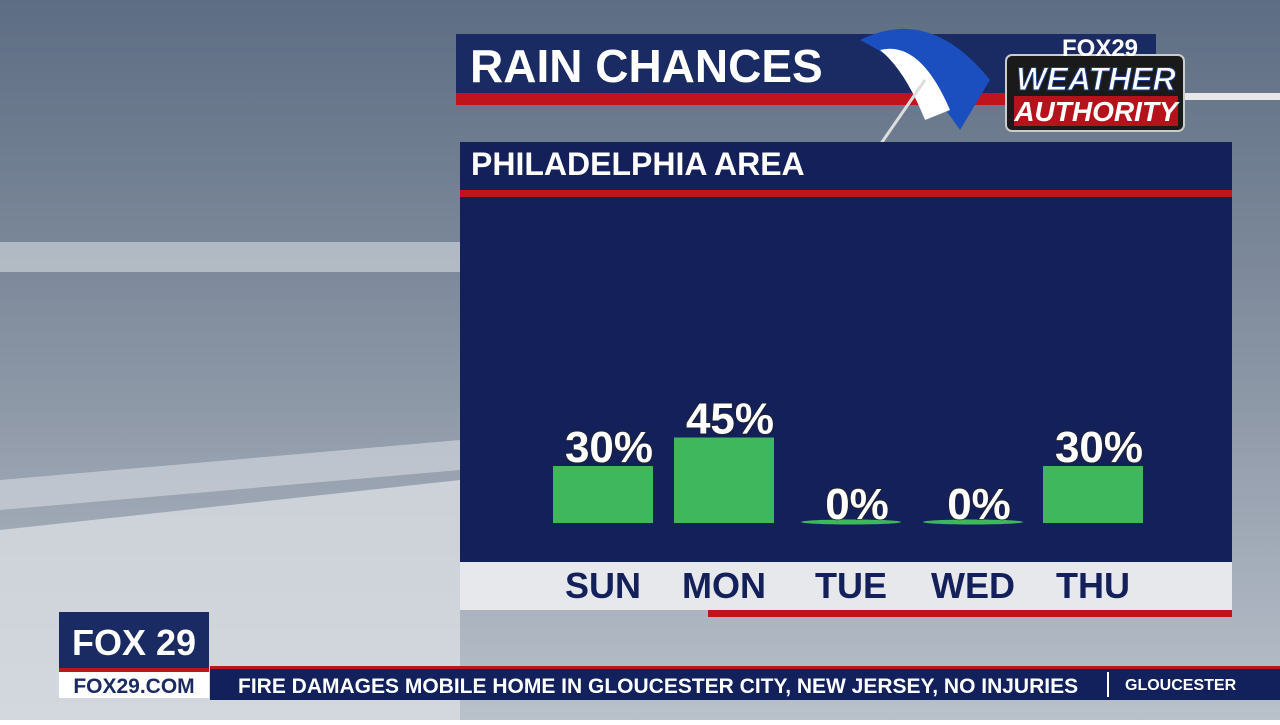 The image size is (1280, 725). I want to click on logo-top: FOX29, so click(1100, 48).